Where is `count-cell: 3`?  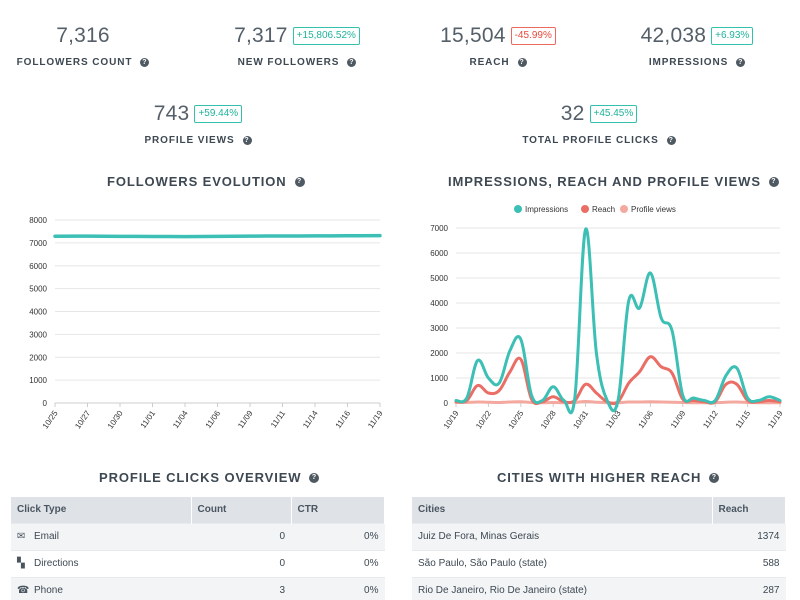
count-cell: 3 is located at coordinates (241, 588).